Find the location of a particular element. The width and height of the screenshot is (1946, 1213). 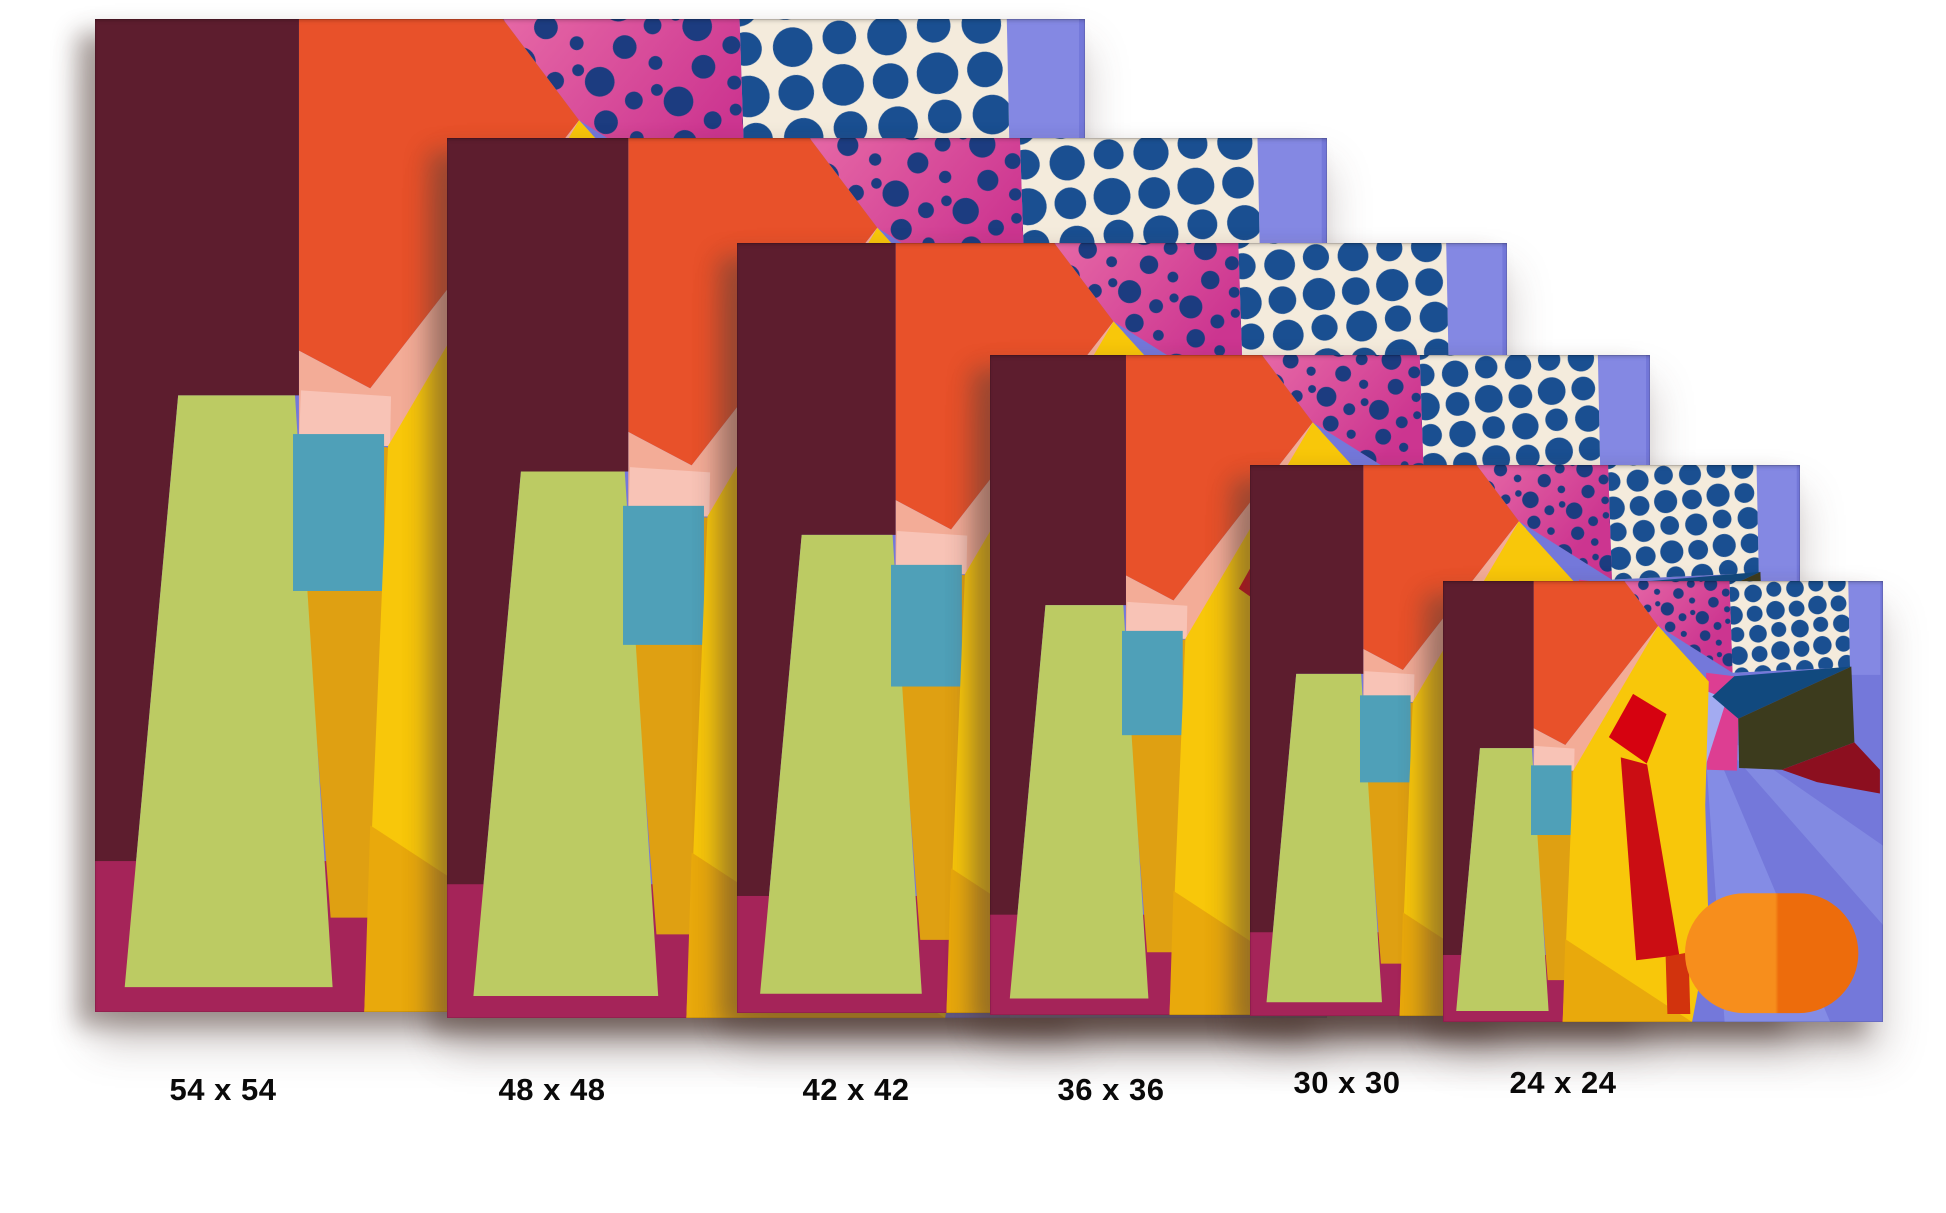

size-label-48: 48 x 48 is located at coordinates (552, 1089).